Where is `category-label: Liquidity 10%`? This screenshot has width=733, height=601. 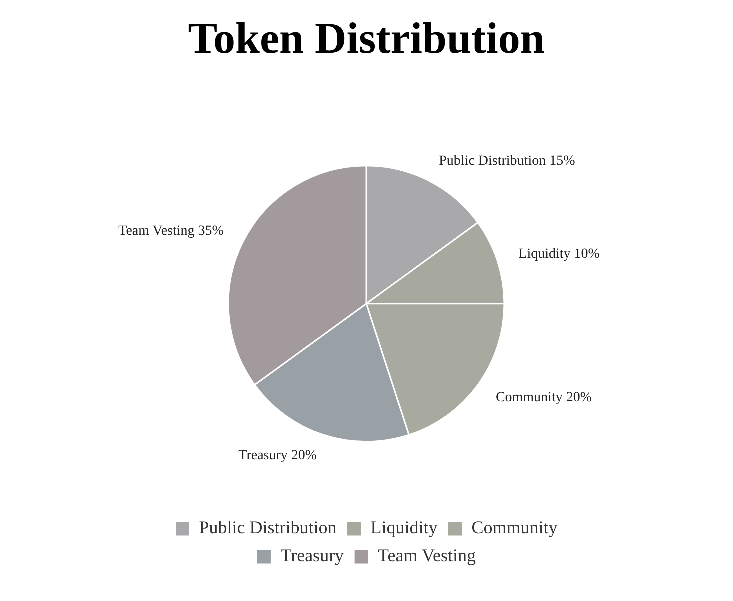 category-label: Liquidity 10% is located at coordinates (559, 254).